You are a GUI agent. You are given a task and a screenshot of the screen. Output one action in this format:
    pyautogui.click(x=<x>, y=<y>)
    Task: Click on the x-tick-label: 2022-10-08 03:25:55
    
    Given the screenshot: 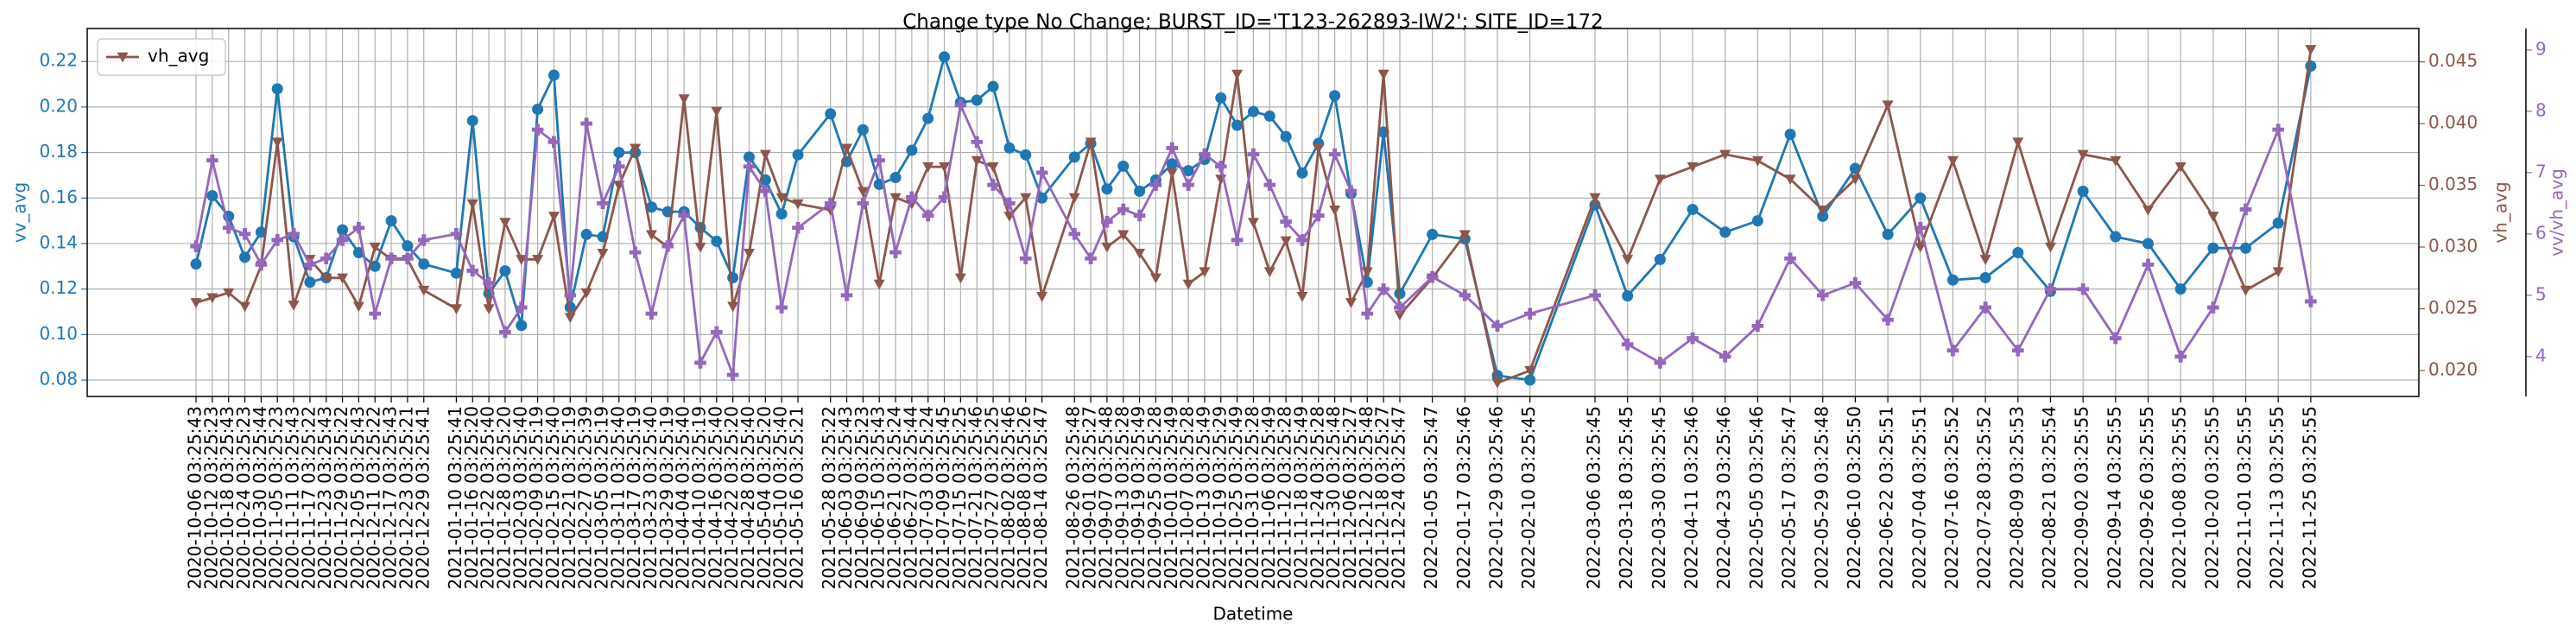 What is the action you would take?
    pyautogui.click(x=2179, y=497)
    